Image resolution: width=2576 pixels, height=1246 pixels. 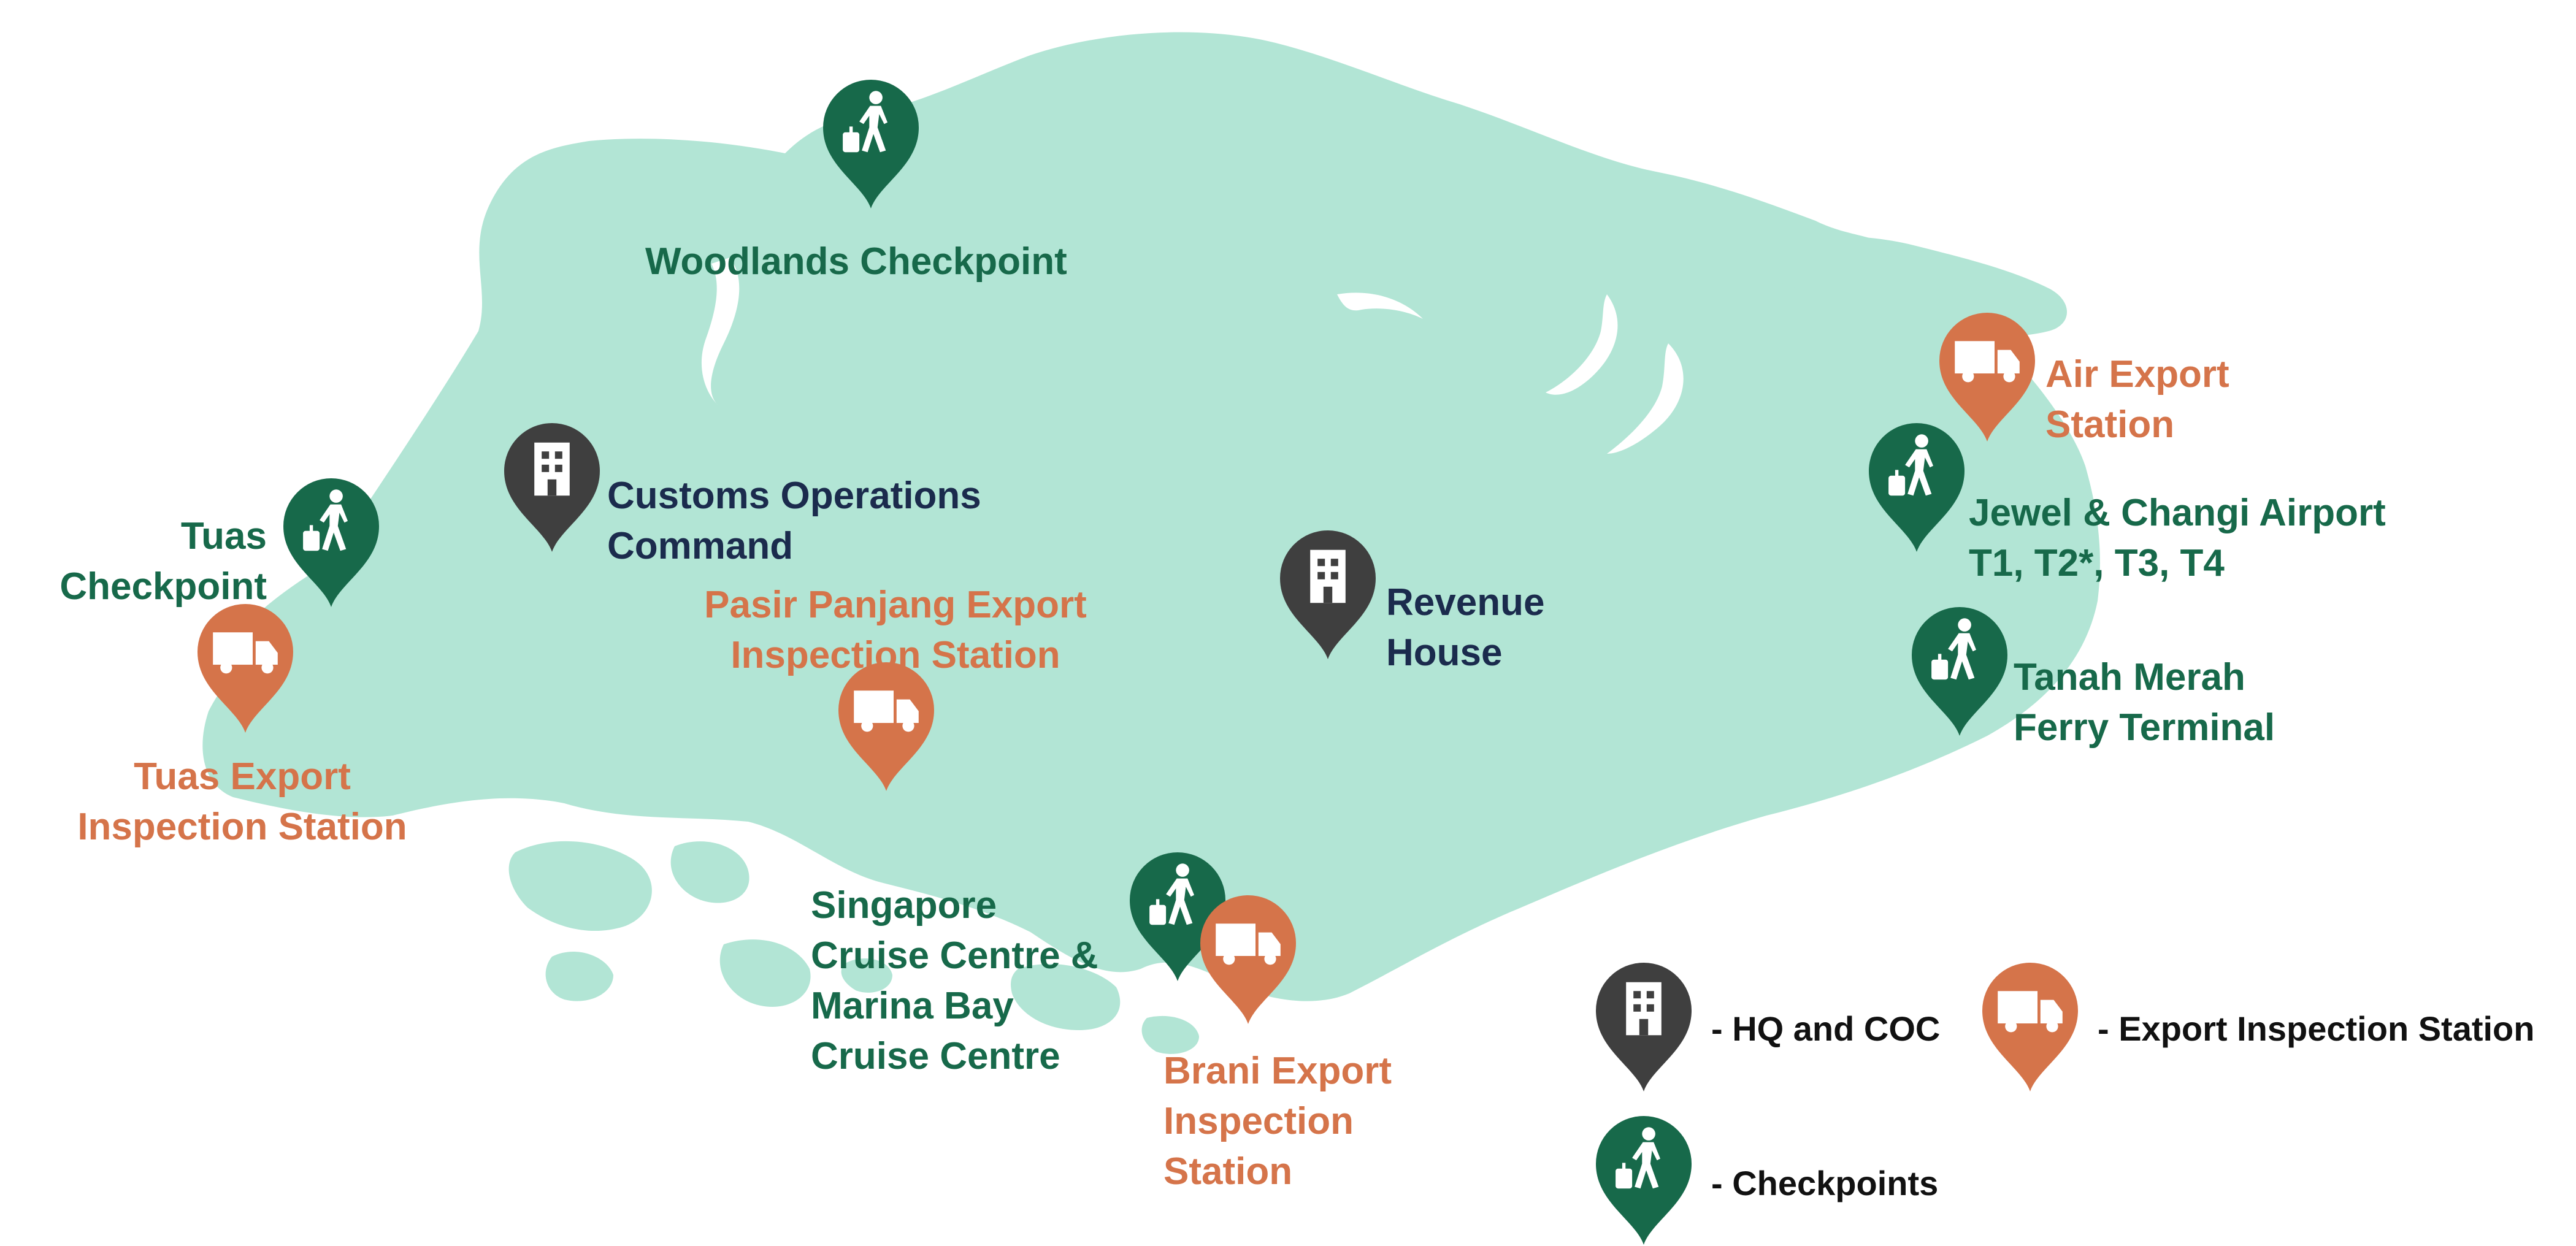 I want to click on pulau-tekong, so click(x=1882, y=378).